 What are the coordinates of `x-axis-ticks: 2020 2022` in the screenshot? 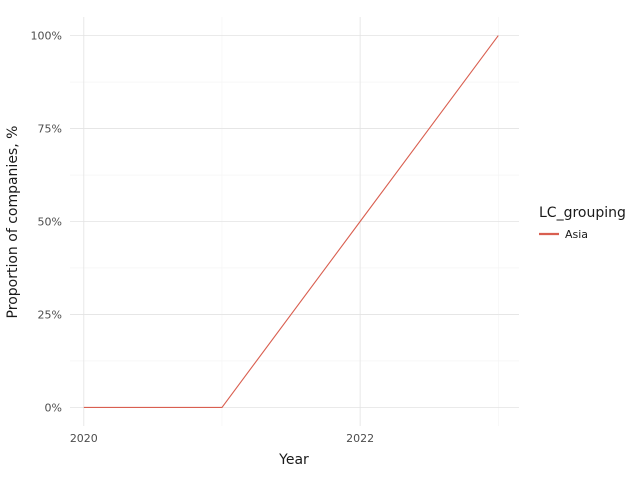 It's located at (222, 438).